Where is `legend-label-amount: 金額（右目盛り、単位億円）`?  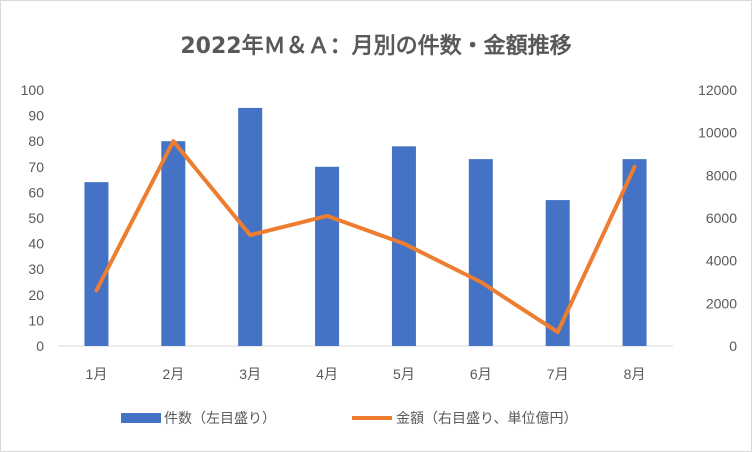 legend-label-amount: 金額（右目盛り、単位億円） is located at coordinates (486, 419).